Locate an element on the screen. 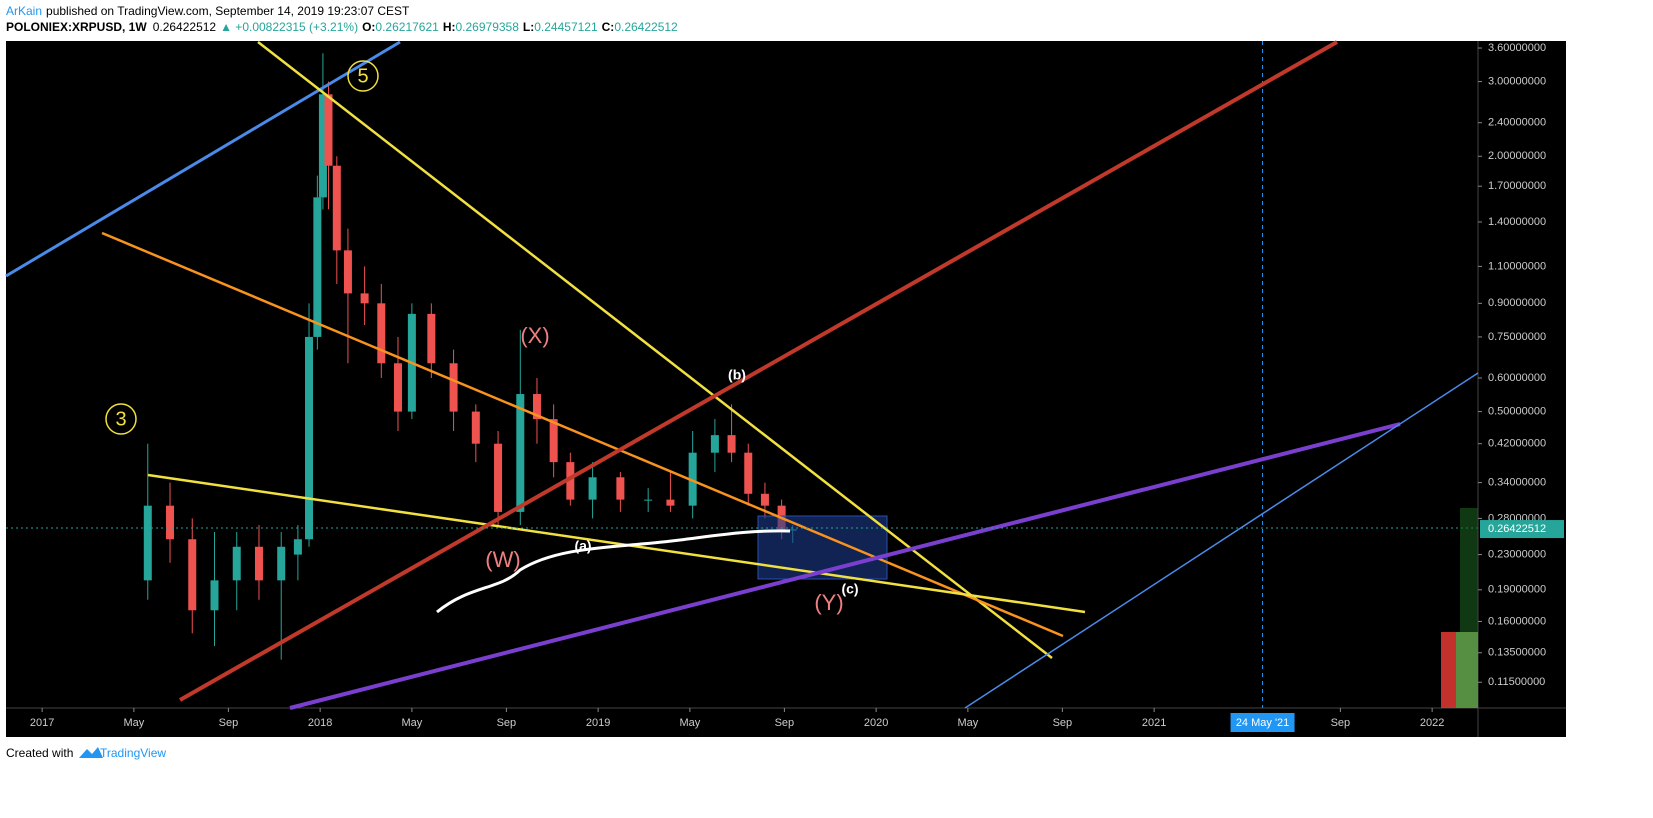 This screenshot has height=818, width=1653. h-label: H: is located at coordinates (449, 27).